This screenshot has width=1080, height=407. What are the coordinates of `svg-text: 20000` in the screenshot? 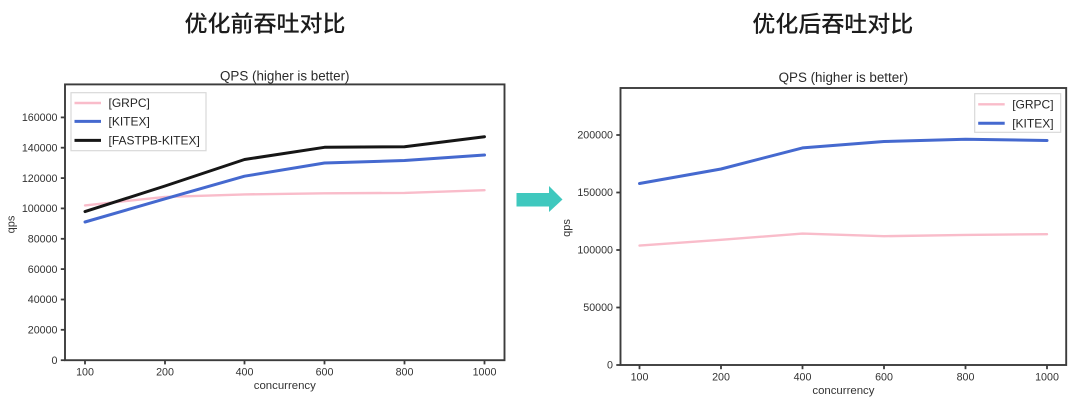 It's located at (43, 331).